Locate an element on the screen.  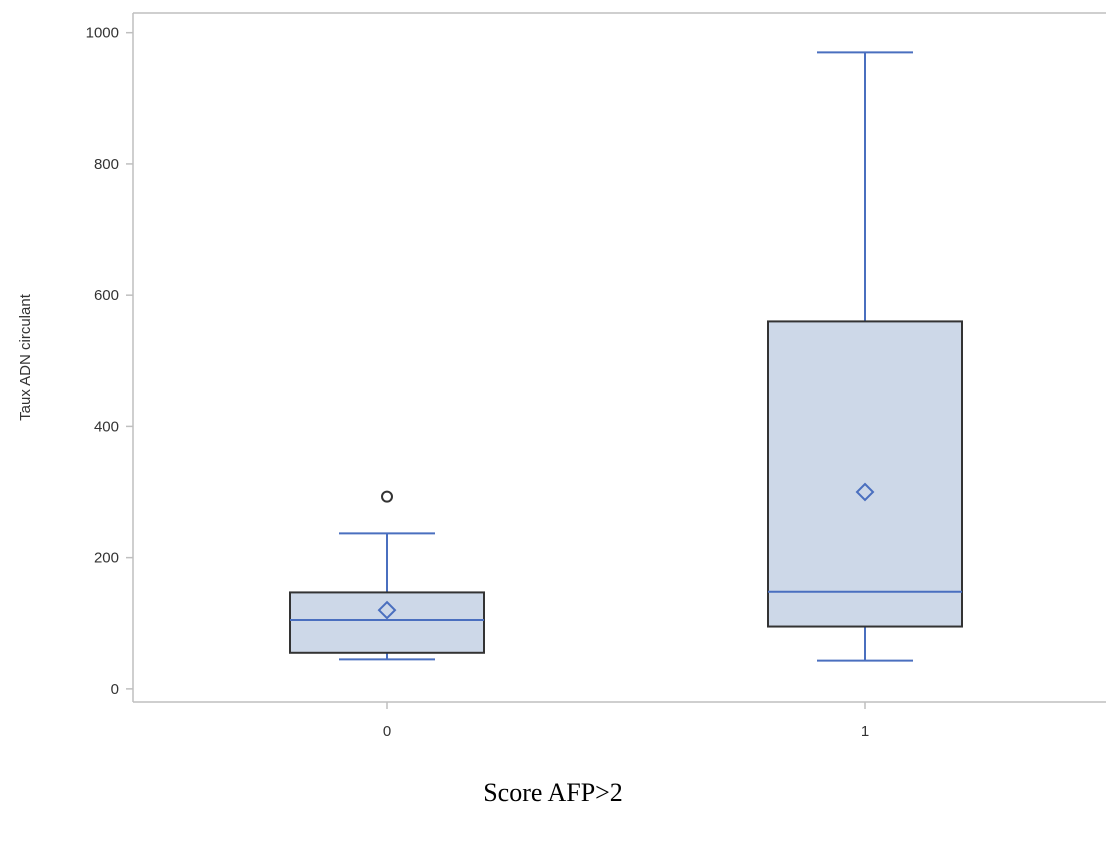
y-tick-label: 400 is located at coordinates (106, 426).